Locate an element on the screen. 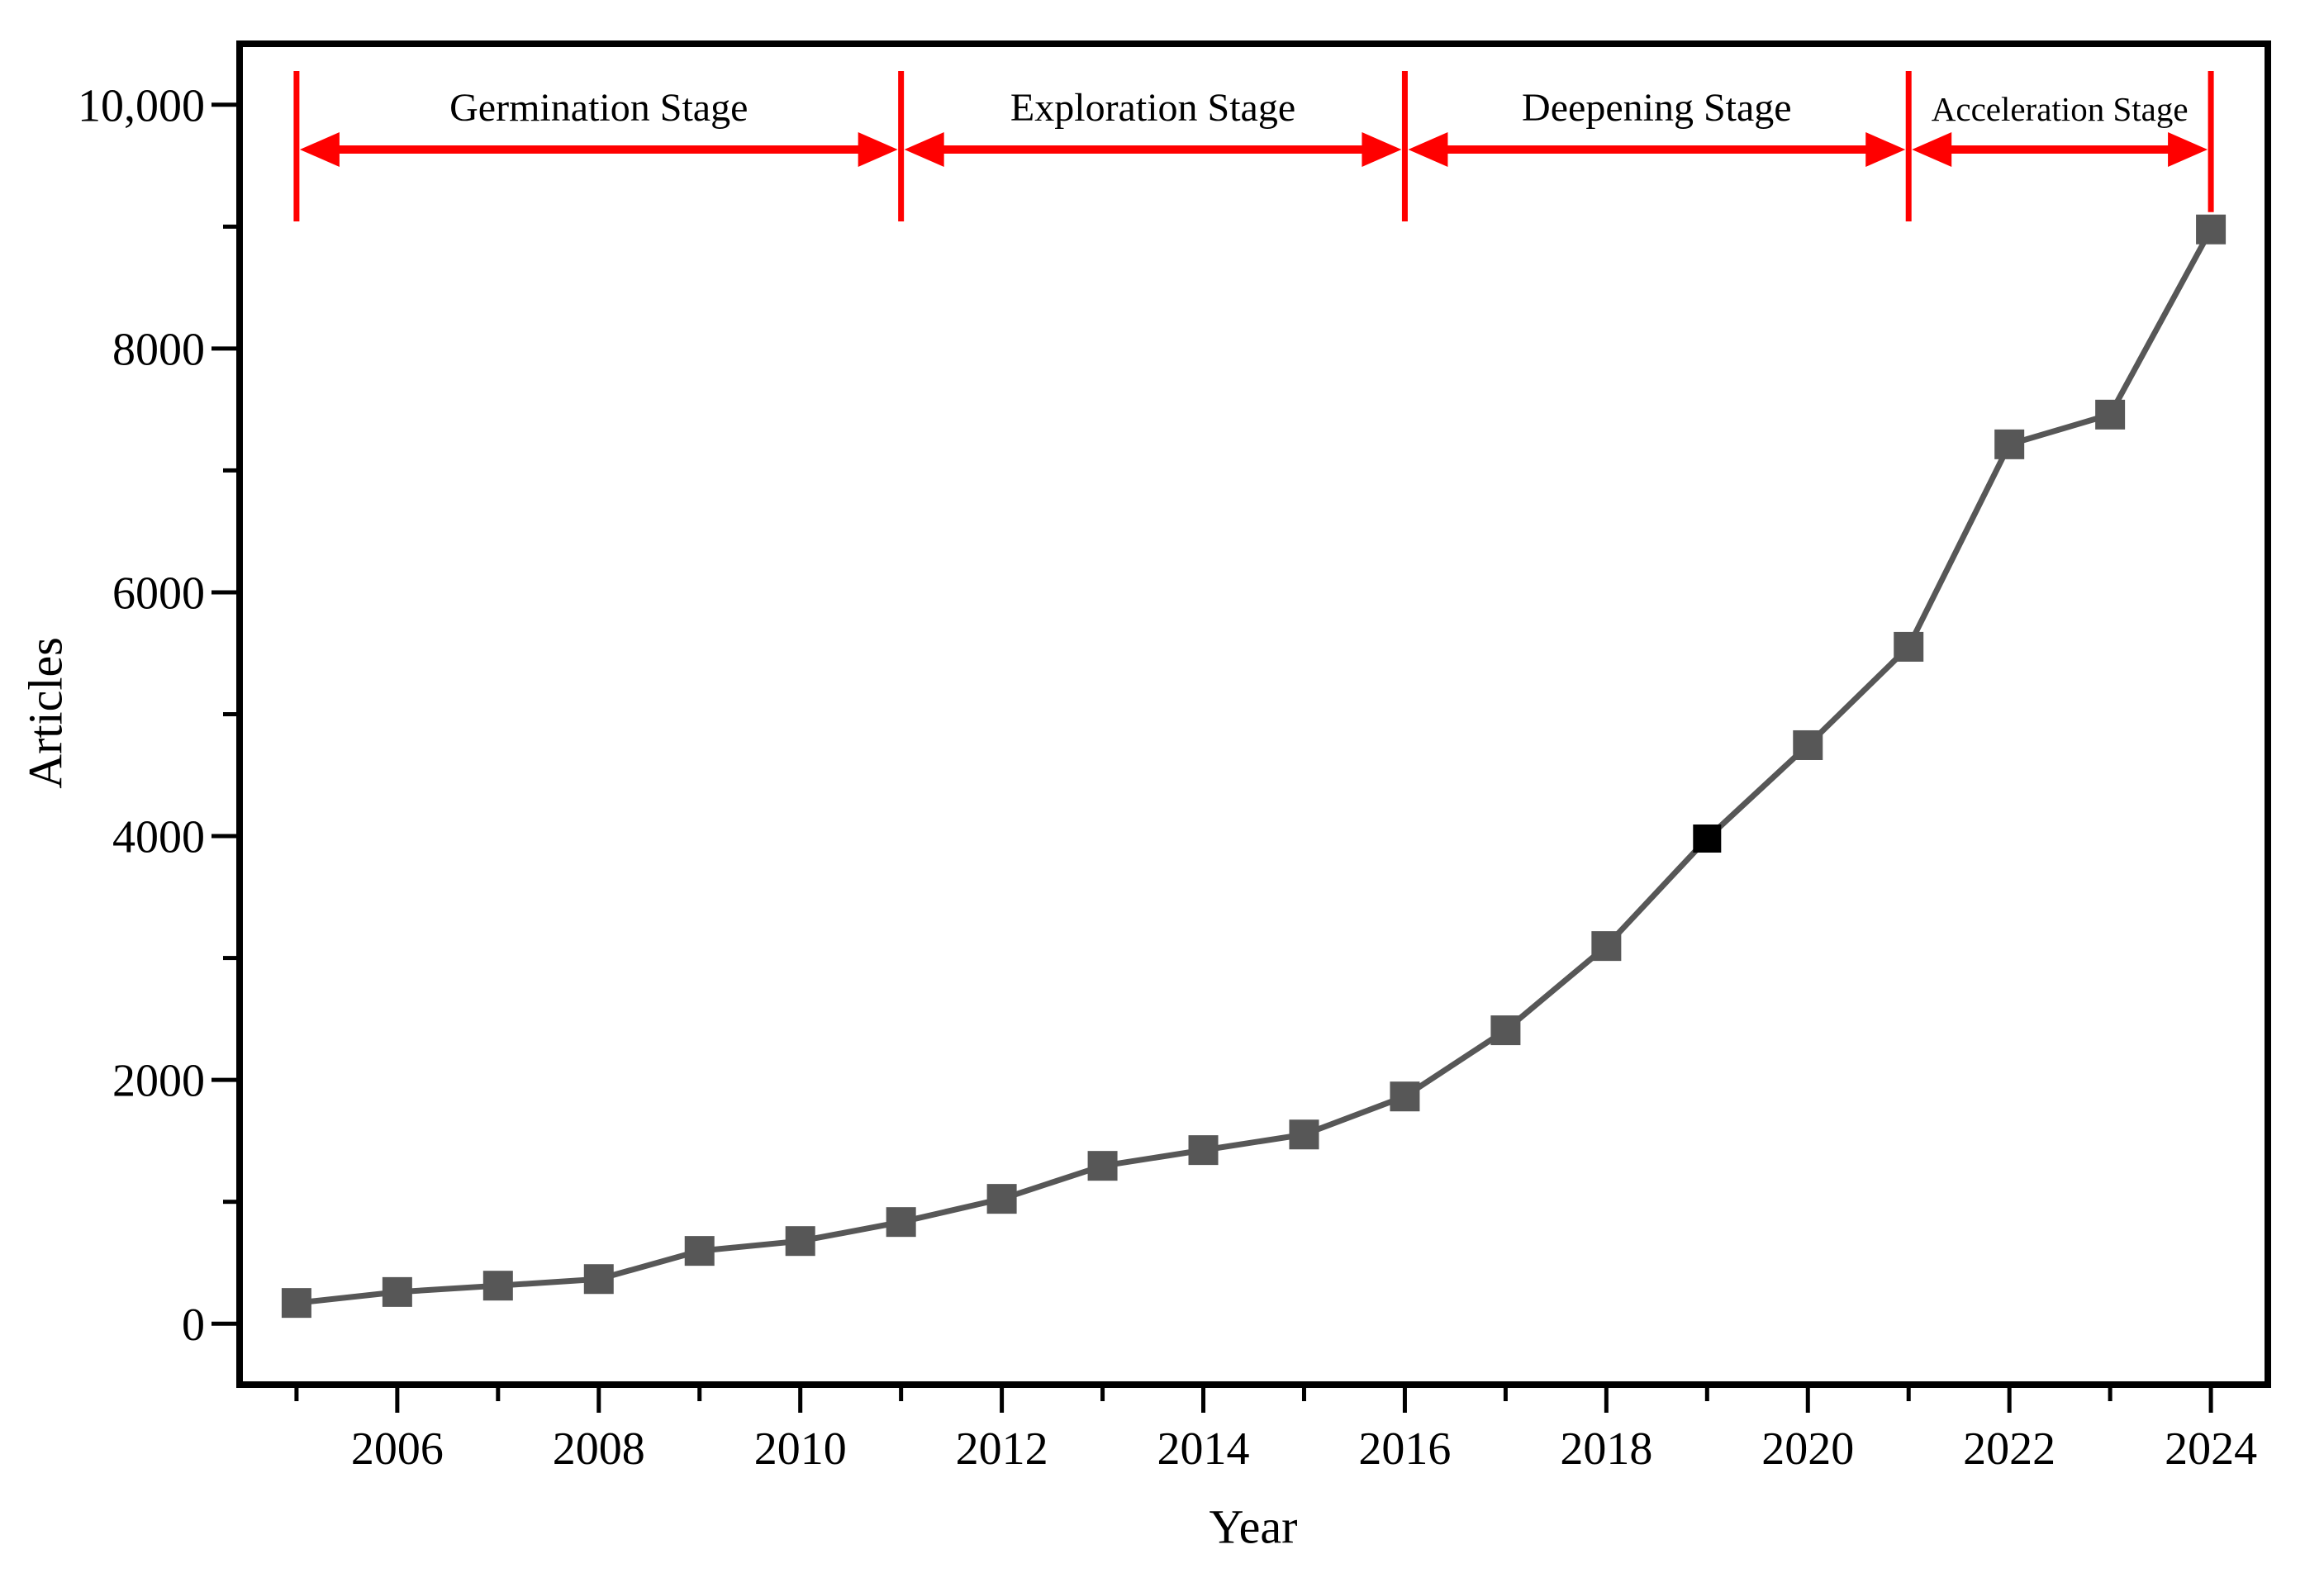 The width and height of the screenshot is (2324, 1573). stage-label: Deepening Stage is located at coordinates (1657, 108).